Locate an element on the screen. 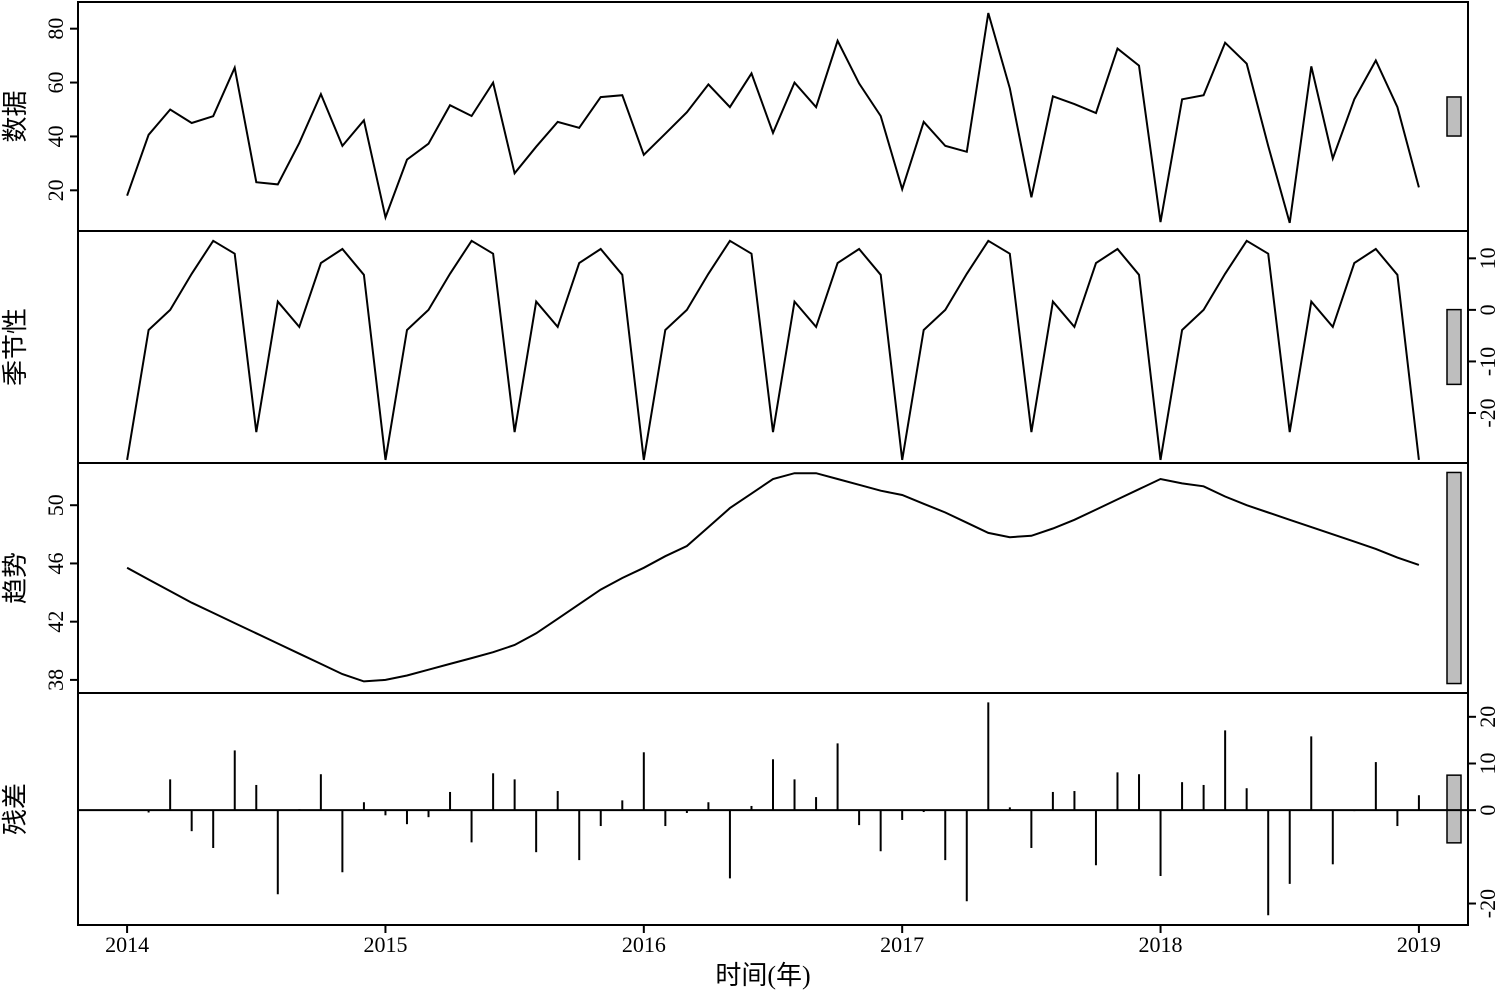 The height and width of the screenshot is (996, 1500). y-tick-label: 38 is located at coordinates (55, 680).